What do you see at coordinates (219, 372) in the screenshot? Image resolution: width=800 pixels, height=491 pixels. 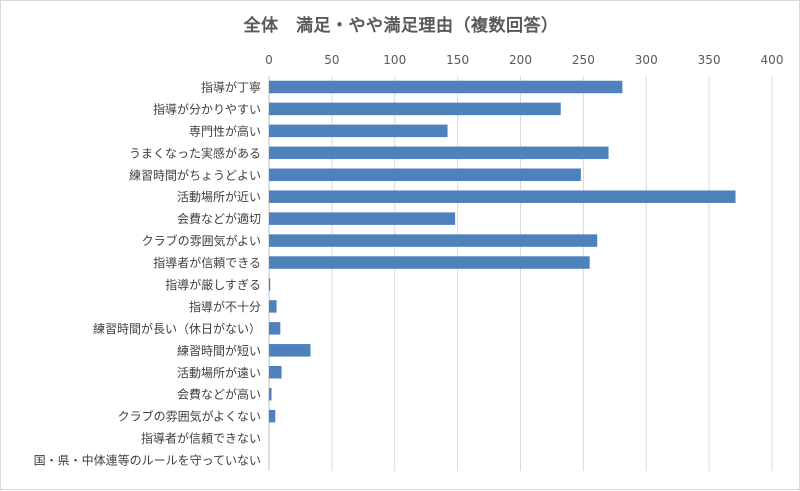 I see `category-label: 活動場所が遠い` at bounding box center [219, 372].